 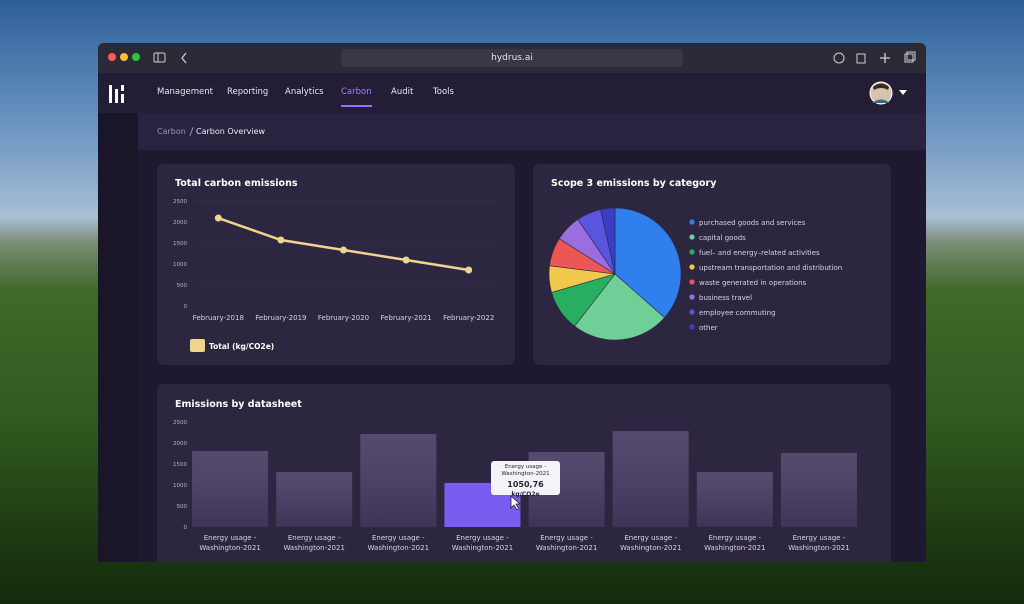 I want to click on nav-item: Reporting, so click(x=248, y=92).